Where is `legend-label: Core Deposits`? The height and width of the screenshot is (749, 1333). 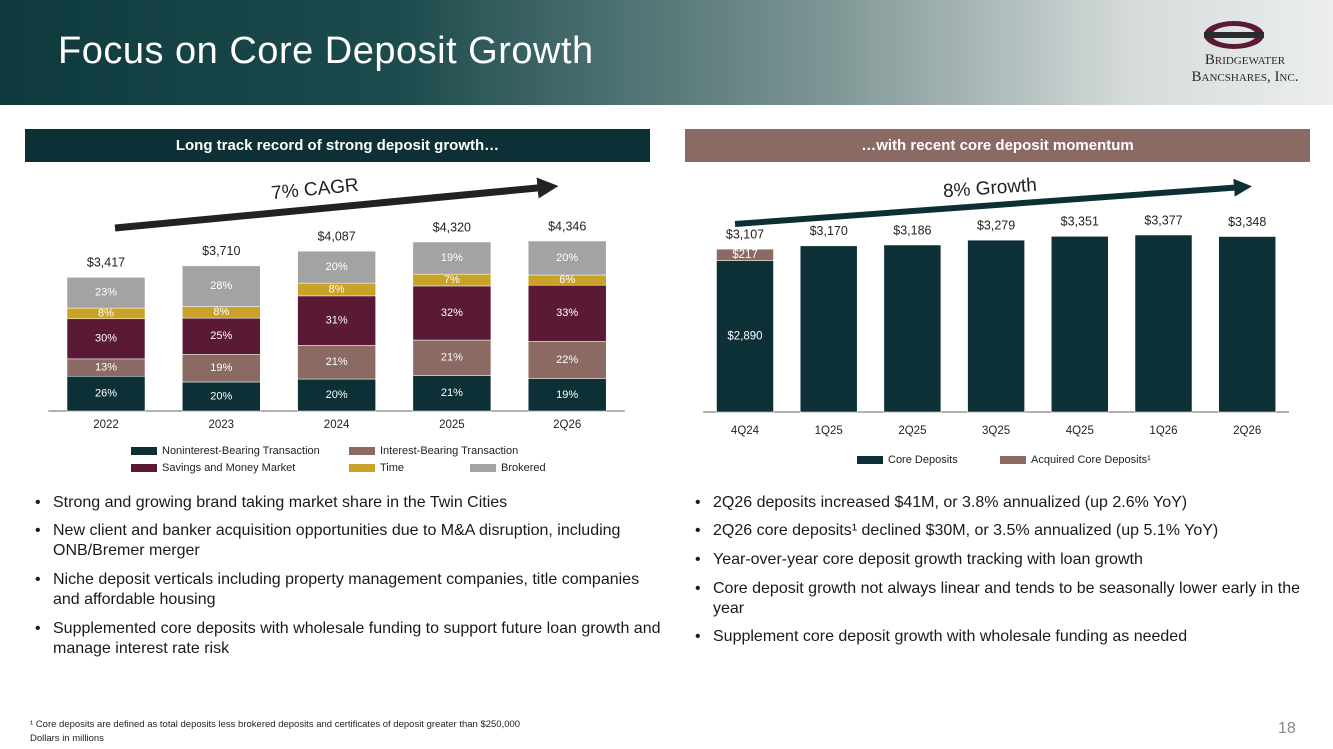
legend-label: Core Deposits is located at coordinates (923, 460).